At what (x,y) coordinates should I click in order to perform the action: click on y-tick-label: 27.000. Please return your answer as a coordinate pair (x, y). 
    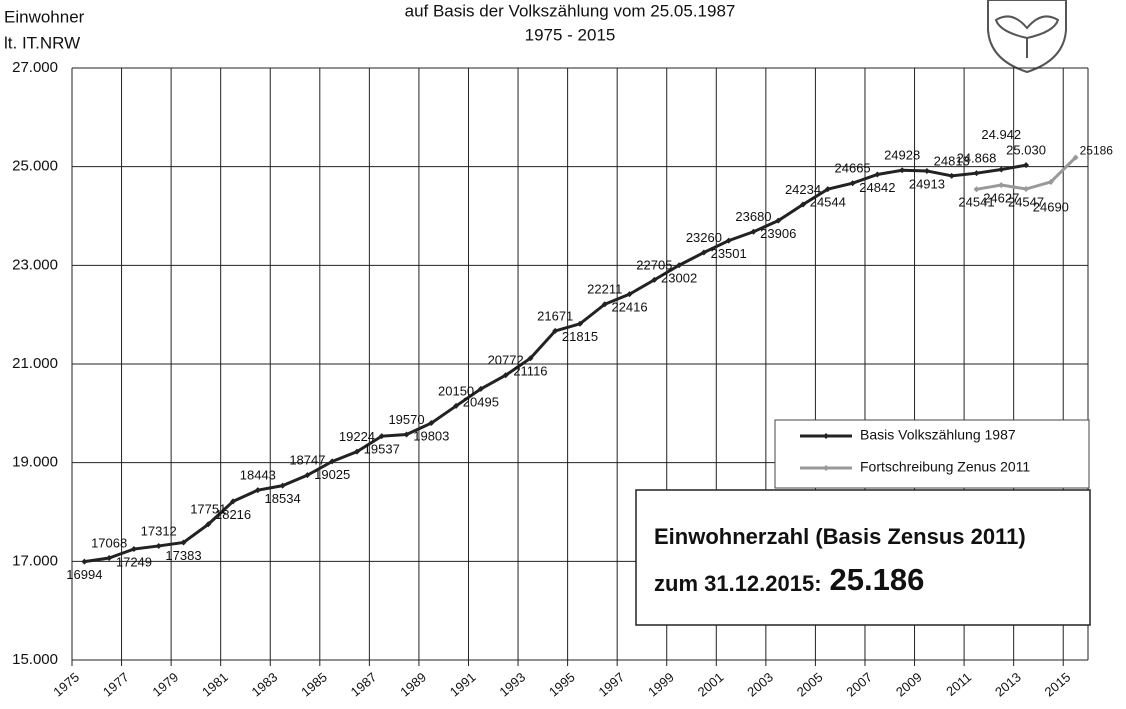
    Looking at the image, I should click on (35, 67).